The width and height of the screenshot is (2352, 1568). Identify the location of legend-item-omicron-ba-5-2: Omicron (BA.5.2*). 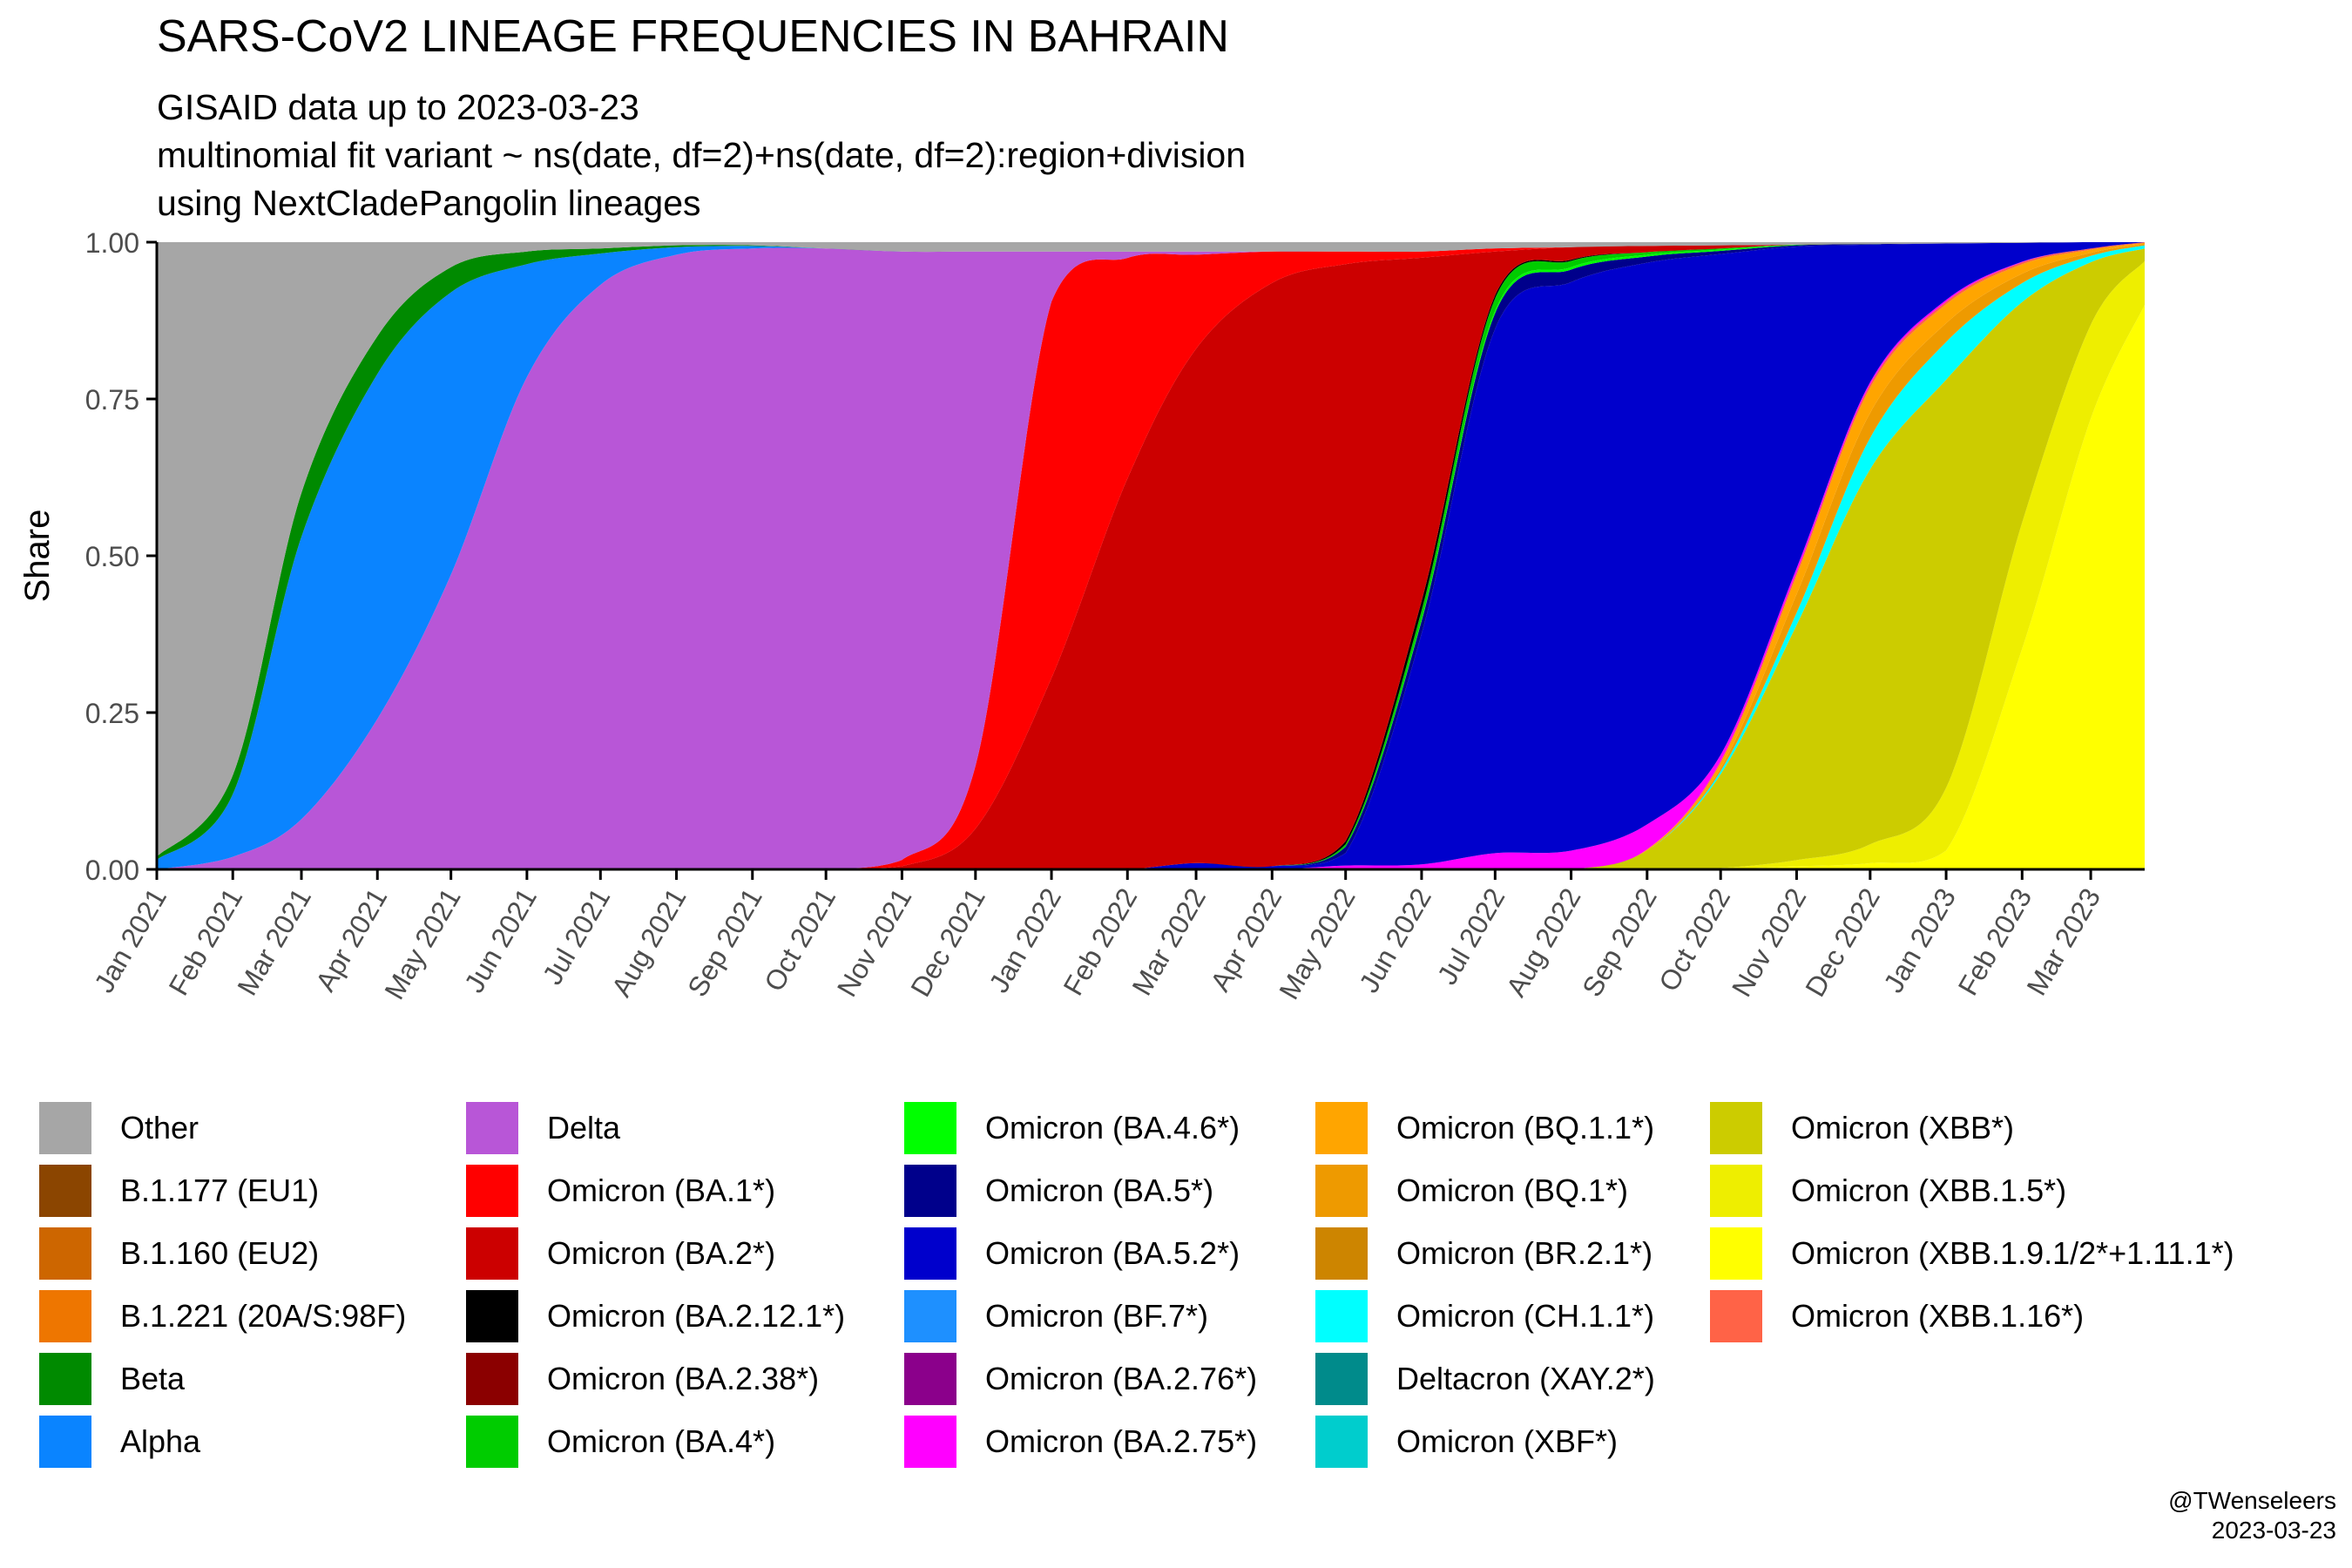
(1071, 1253).